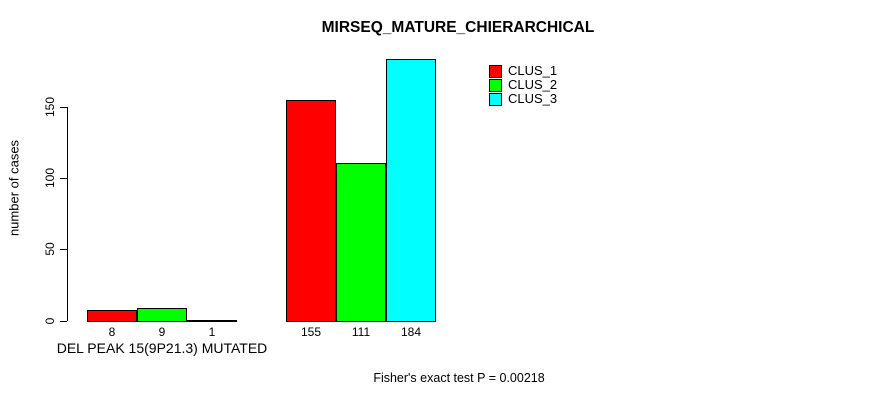  Describe the element at coordinates (67, 214) in the screenshot. I see `y-axis-line` at that location.